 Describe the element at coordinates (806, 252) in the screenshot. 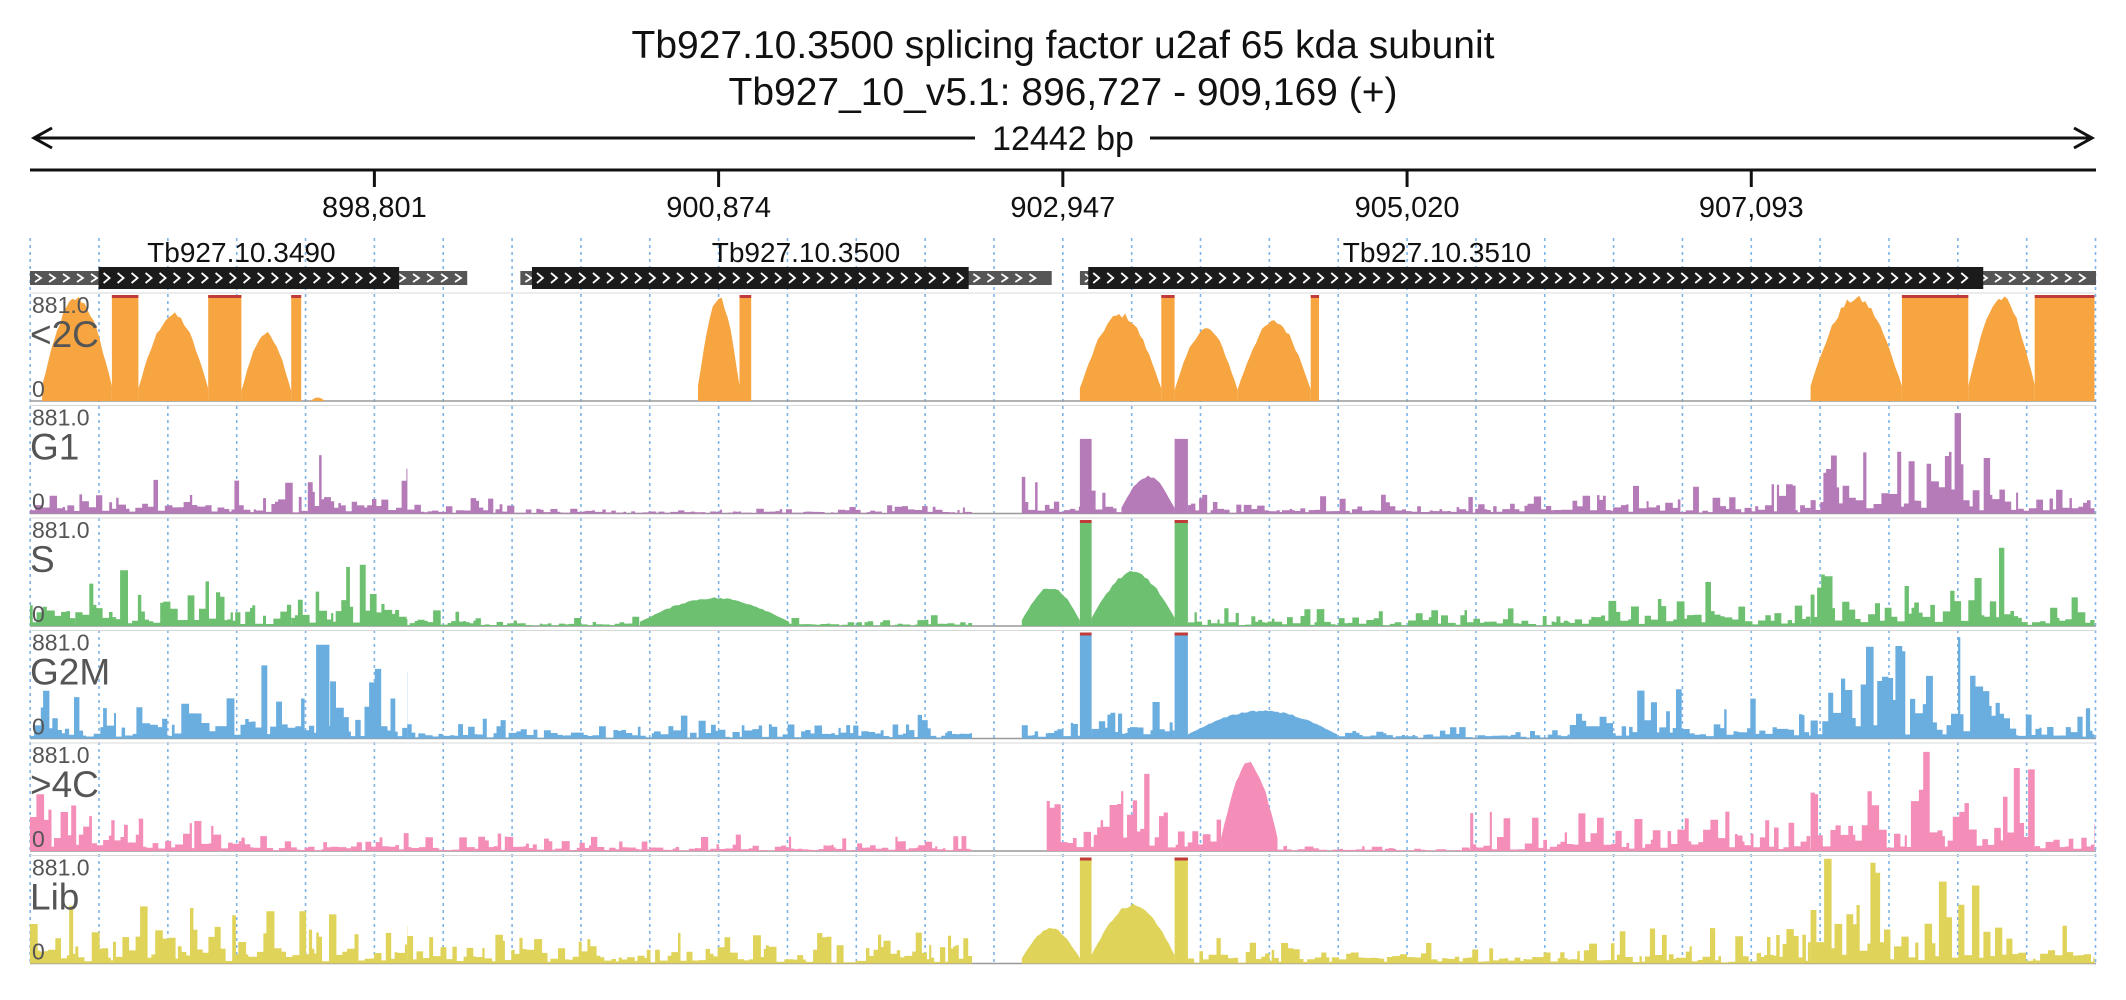

I see `gene-label: Tb927.10.3500` at that location.